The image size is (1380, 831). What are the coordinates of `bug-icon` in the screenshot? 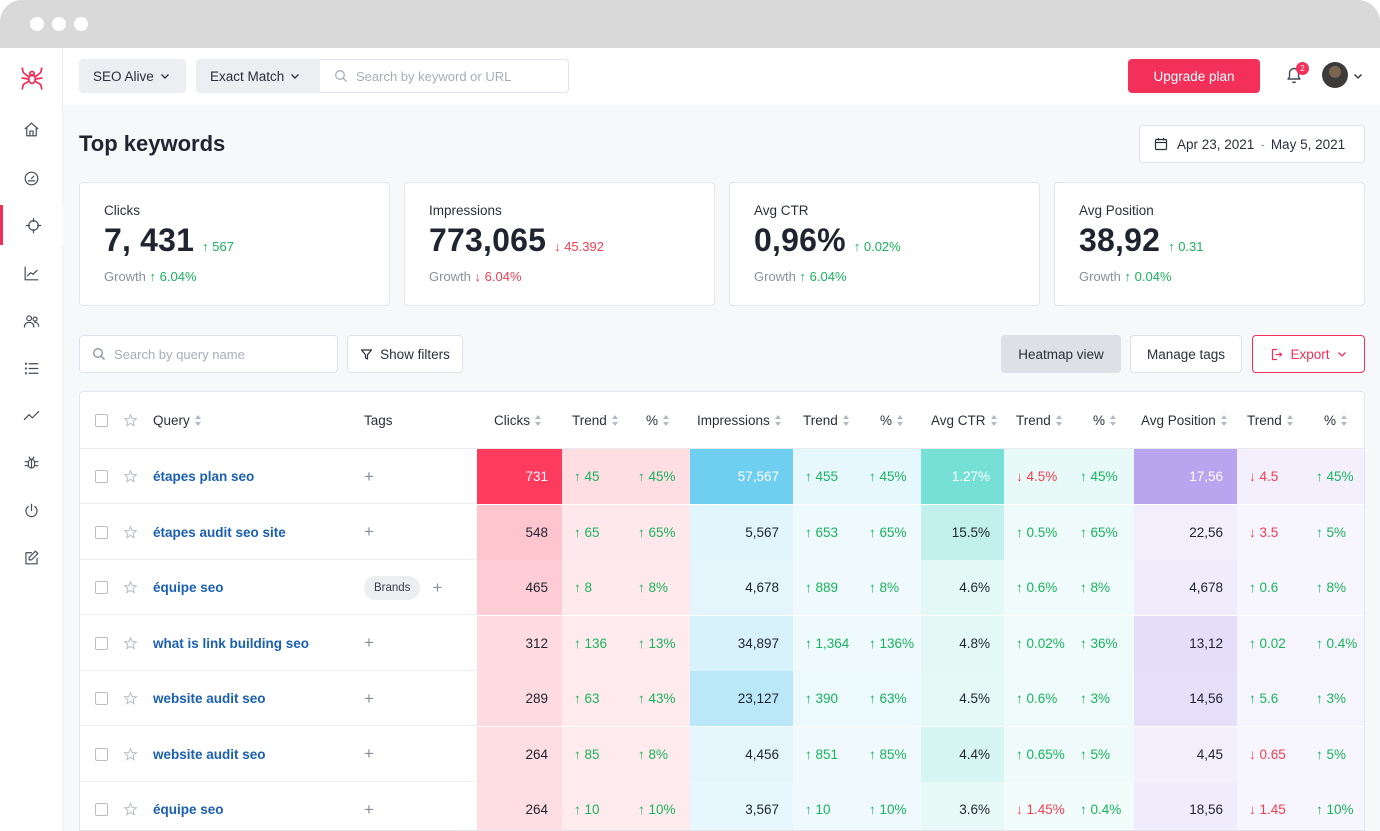 It's located at (31, 462).